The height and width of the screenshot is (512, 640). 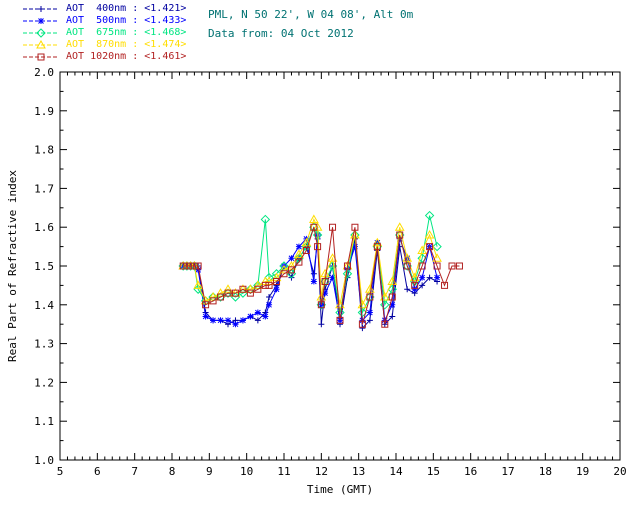 What do you see at coordinates (283, 471) in the screenshot?
I see `svg-text: 11` at bounding box center [283, 471].